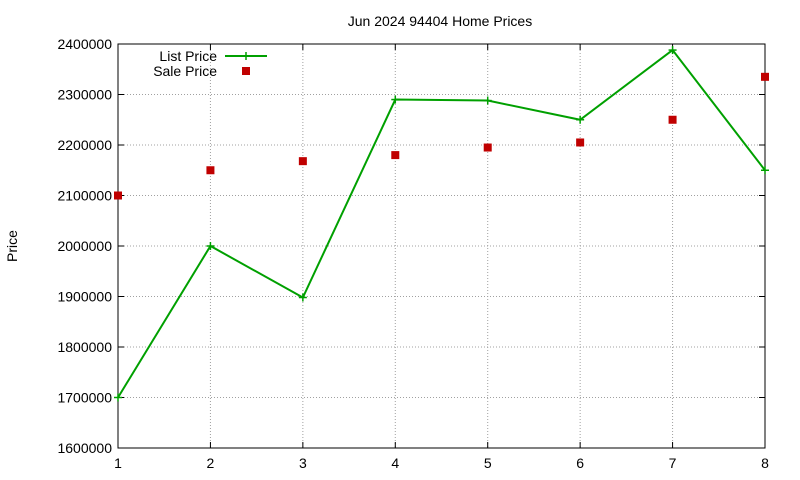 This screenshot has width=800, height=480. I want to click on x-tick-label: 4, so click(395, 463).